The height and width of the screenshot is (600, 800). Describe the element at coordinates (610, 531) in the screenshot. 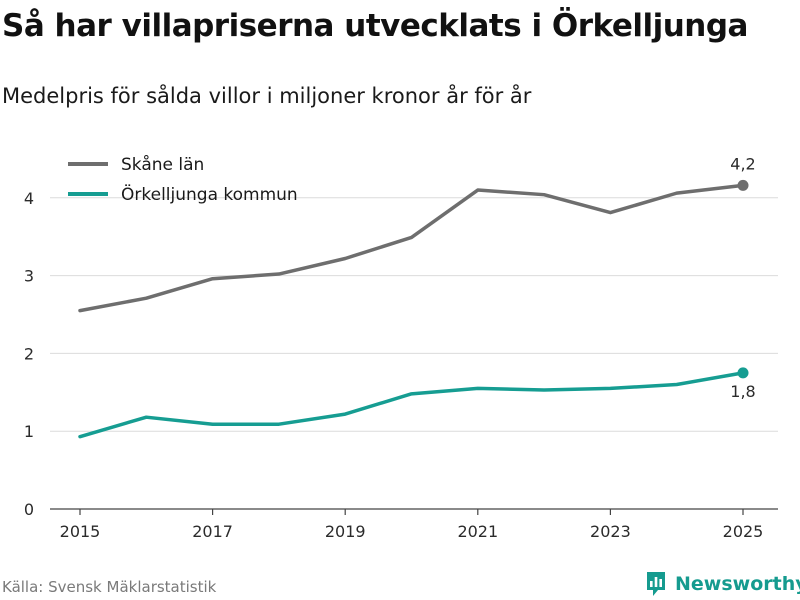

I see `x-tick-label: 2023` at that location.